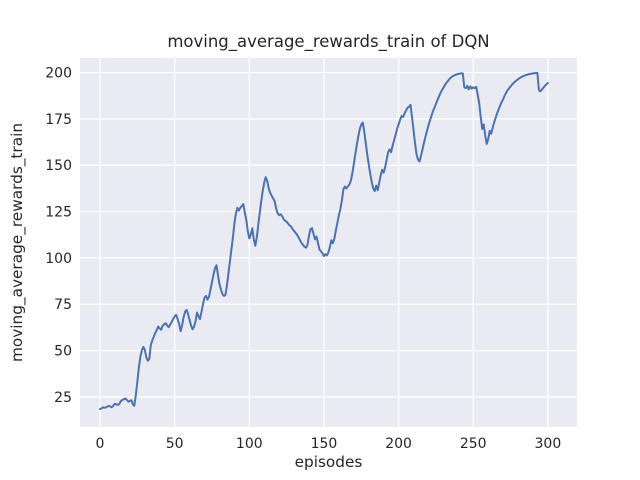 The image size is (640, 480). Describe the element at coordinates (398, 444) in the screenshot. I see `x-tick-label: 200` at that location.